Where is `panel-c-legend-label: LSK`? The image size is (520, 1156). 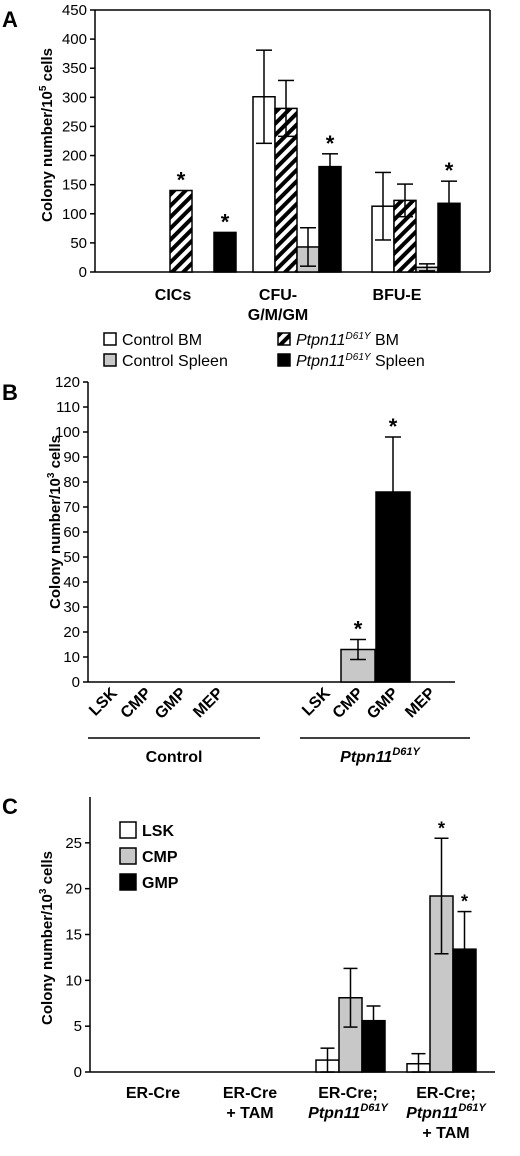 panel-c-legend-label: LSK is located at coordinates (158, 831).